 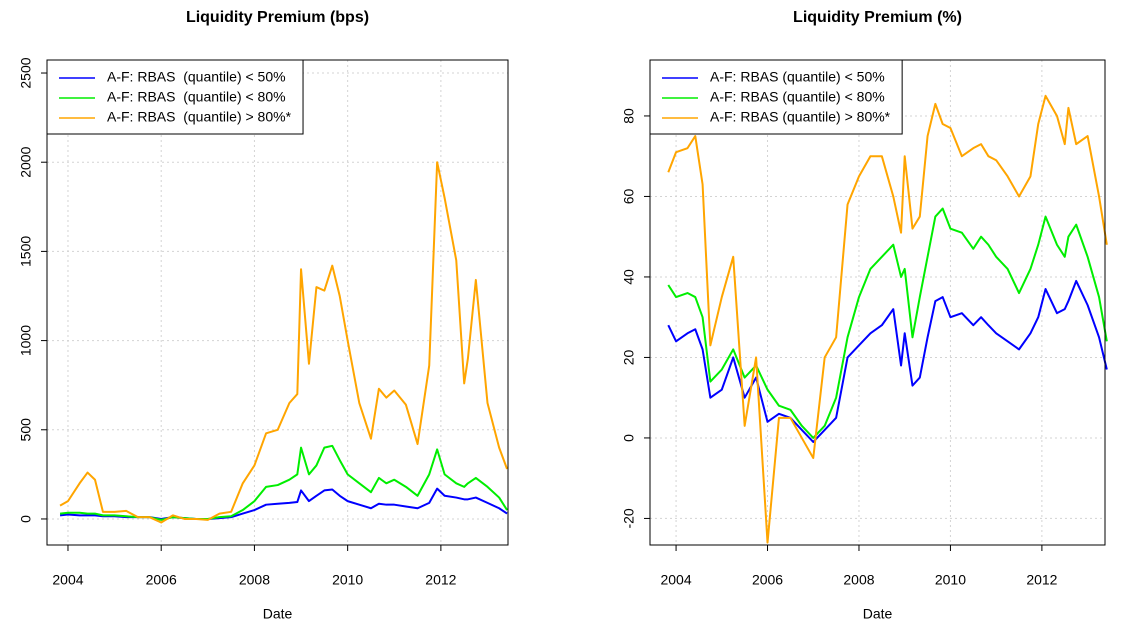 I want to click on y-tick-label: 1000, so click(x=26, y=340).